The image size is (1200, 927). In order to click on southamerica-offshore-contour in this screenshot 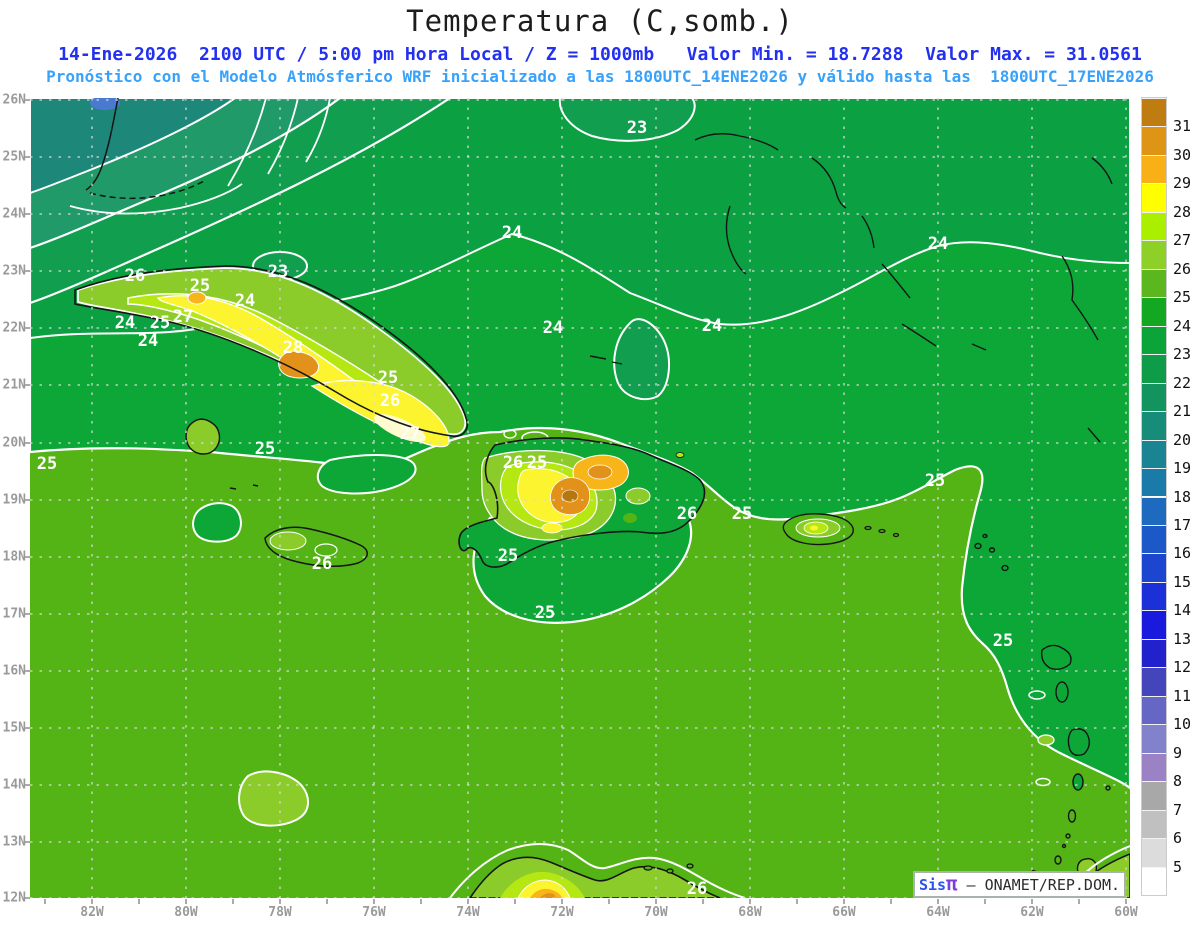, I will do `click(597, 870)`.